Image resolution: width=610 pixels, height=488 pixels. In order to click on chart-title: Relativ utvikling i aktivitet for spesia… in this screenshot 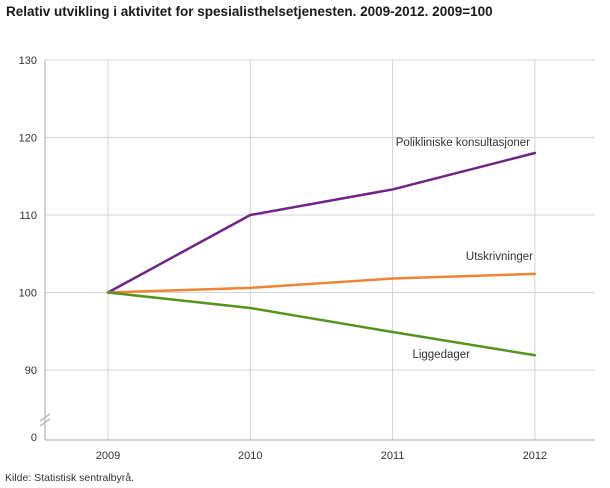, I will do `click(249, 11)`.